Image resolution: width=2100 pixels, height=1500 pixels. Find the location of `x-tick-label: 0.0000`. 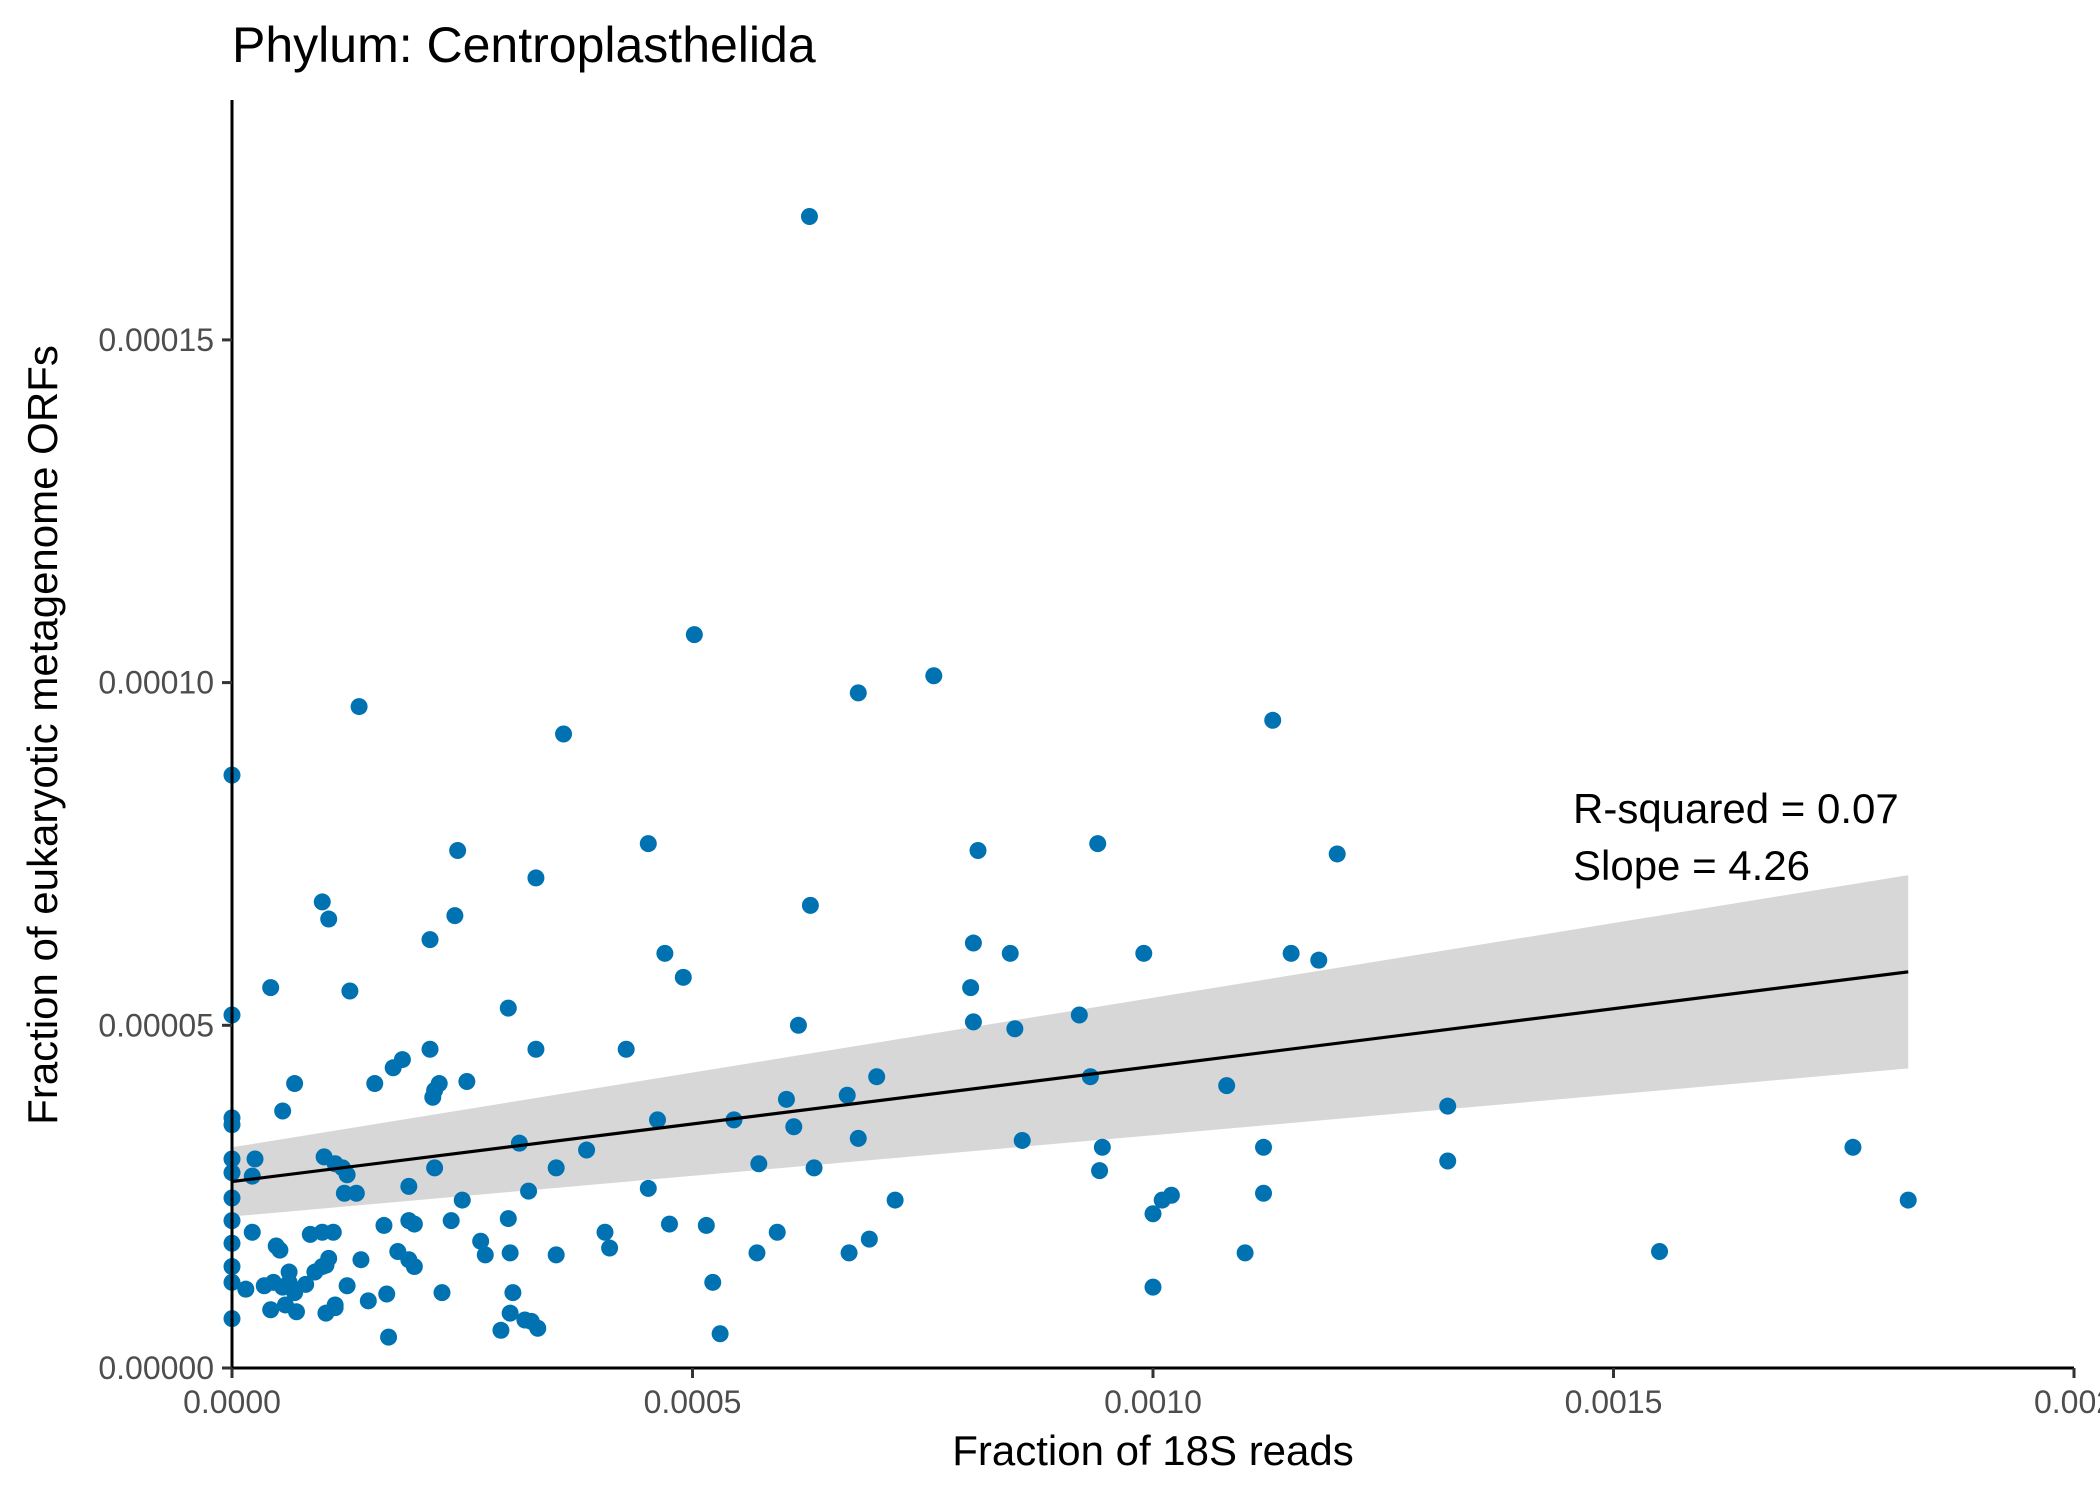

x-tick-label: 0.0000 is located at coordinates (232, 1402).